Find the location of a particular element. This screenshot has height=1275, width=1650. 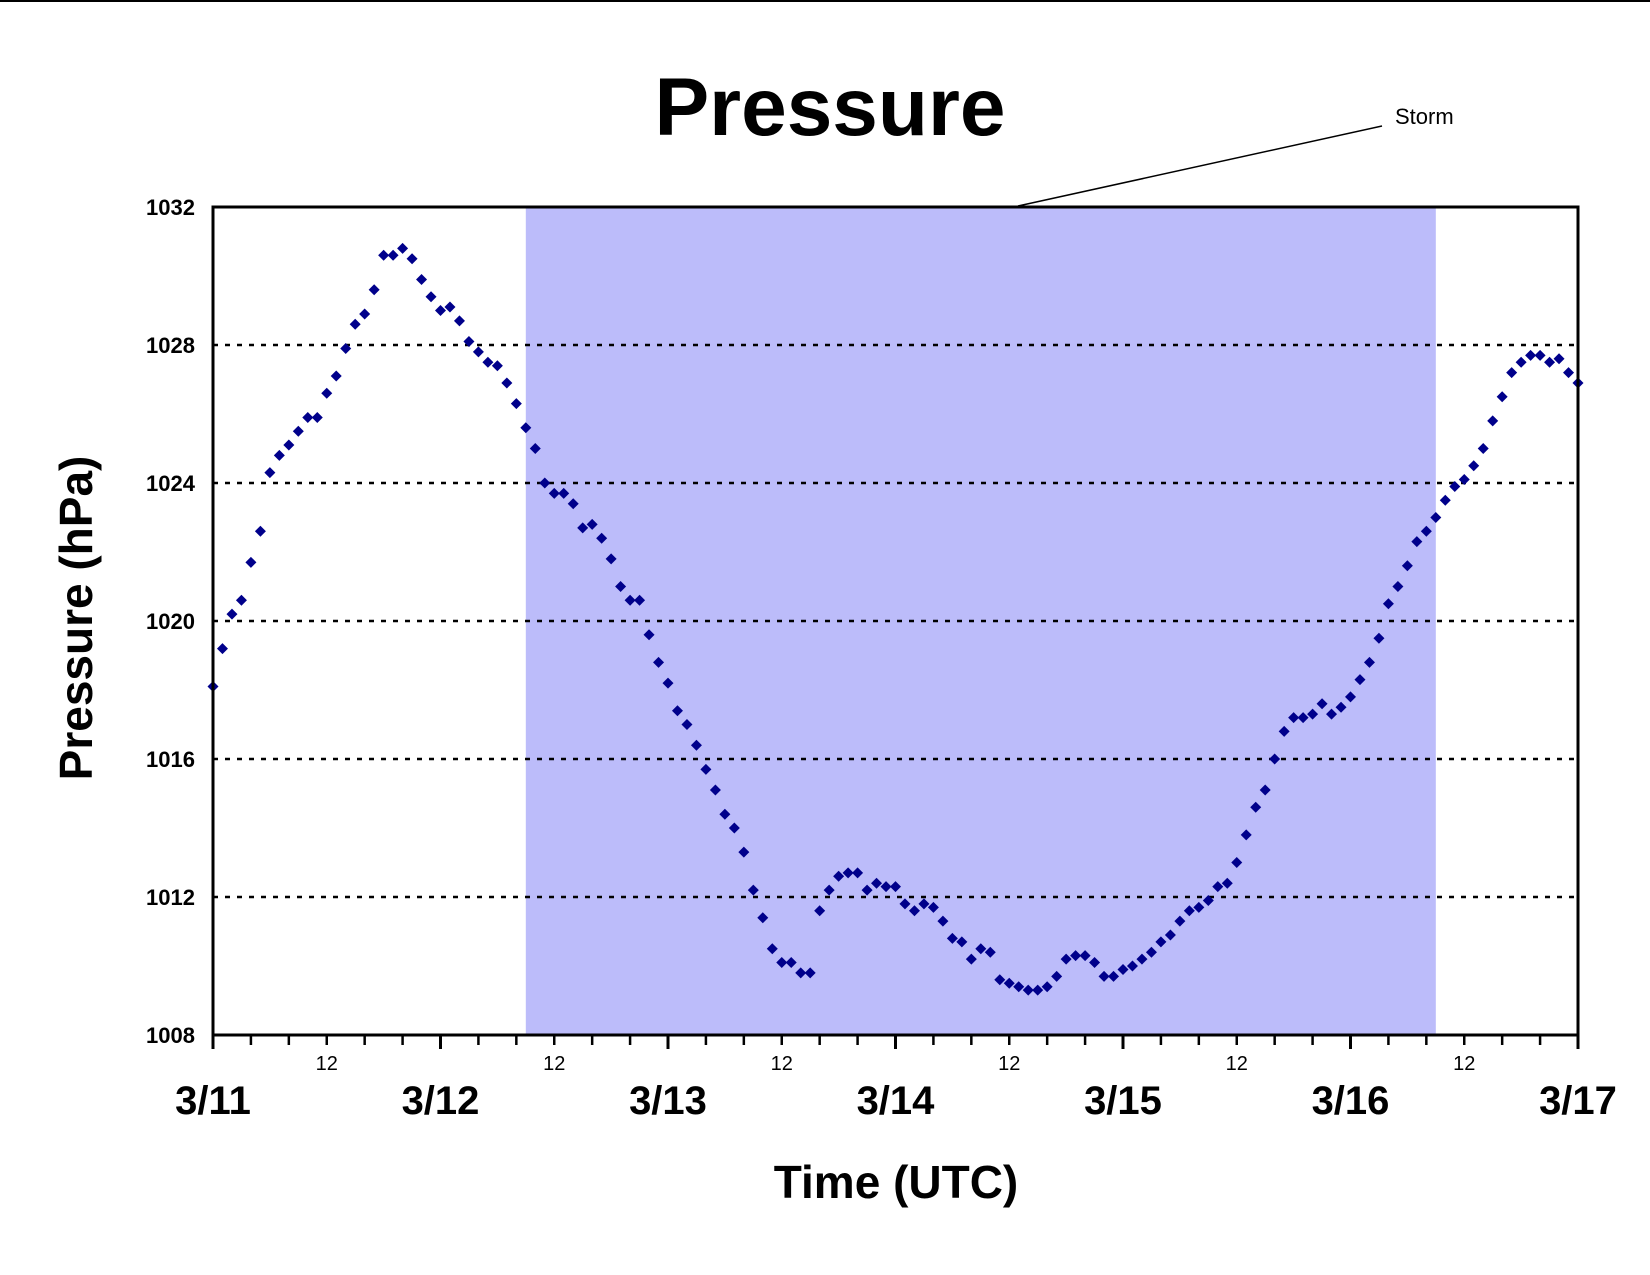

x-day-label: 3/17 is located at coordinates (1578, 1101).